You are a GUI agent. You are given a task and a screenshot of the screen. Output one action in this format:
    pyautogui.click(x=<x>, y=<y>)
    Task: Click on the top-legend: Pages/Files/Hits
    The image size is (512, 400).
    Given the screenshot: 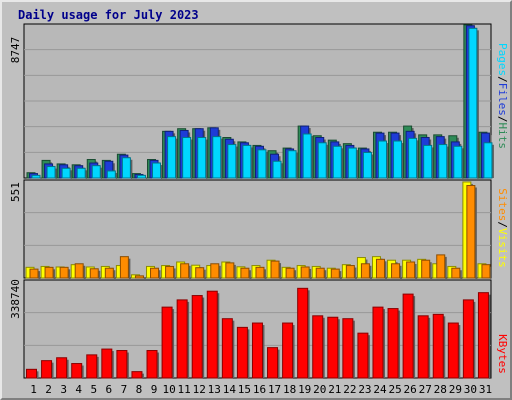 What is the action you would take?
    pyautogui.click(x=502, y=96)
    